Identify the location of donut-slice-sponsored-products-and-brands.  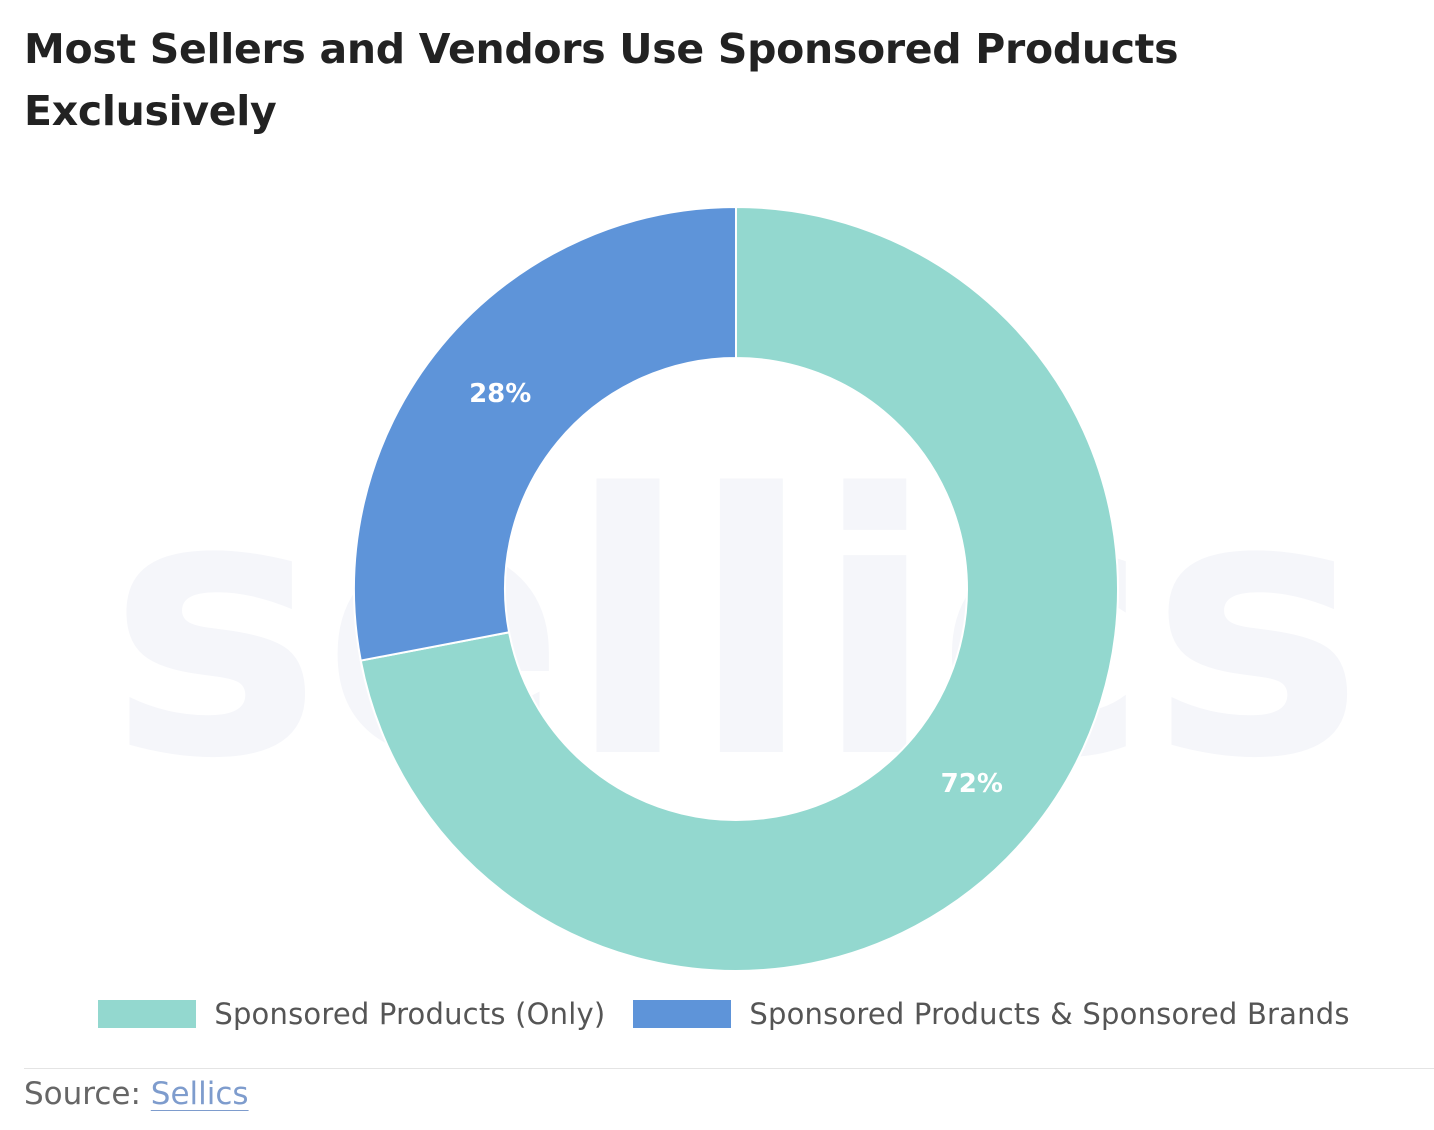
(545, 433).